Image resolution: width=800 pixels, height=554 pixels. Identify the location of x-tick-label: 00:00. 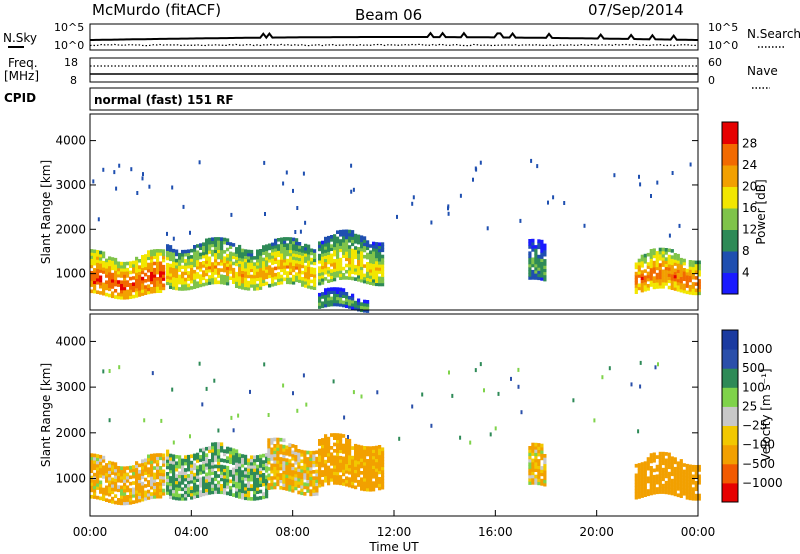
(698, 532).